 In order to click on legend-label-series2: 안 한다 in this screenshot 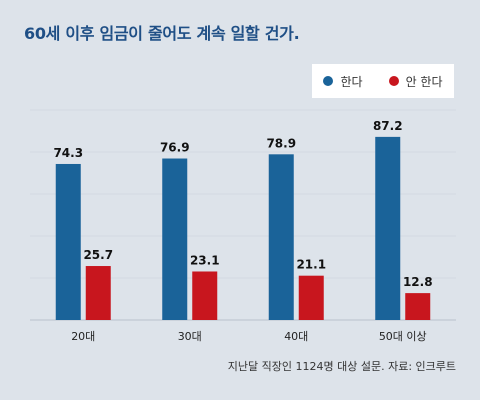, I will do `click(424, 81)`.